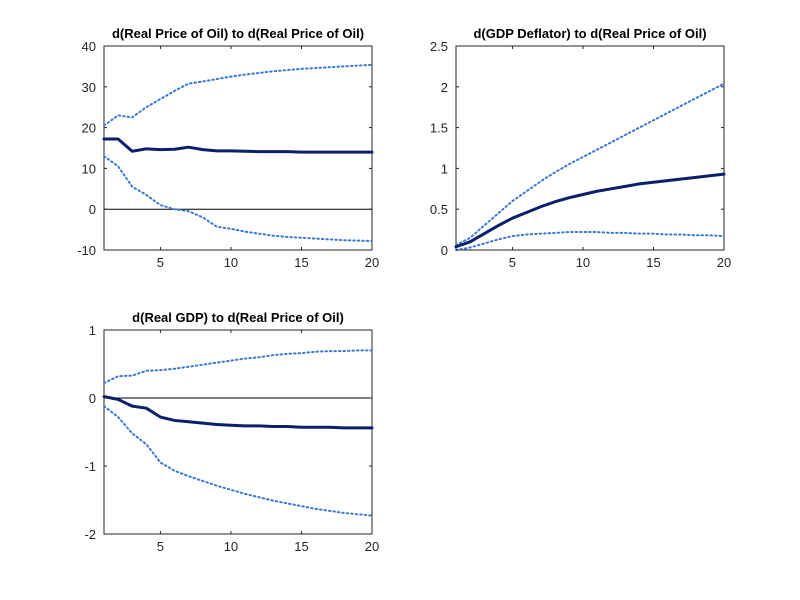  I want to click on y-tick-label: -2, so click(90, 534).